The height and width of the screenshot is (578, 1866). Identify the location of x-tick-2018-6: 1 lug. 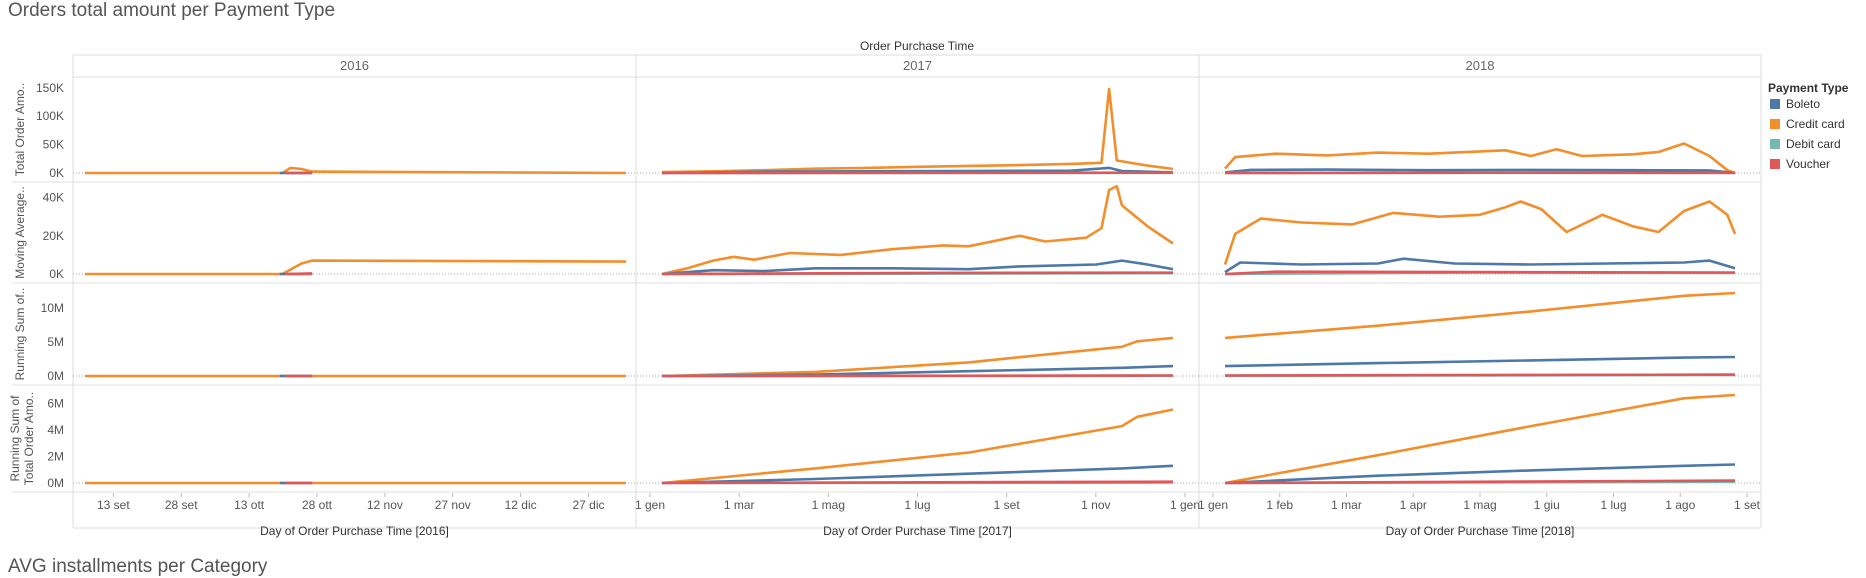
(1613, 505).